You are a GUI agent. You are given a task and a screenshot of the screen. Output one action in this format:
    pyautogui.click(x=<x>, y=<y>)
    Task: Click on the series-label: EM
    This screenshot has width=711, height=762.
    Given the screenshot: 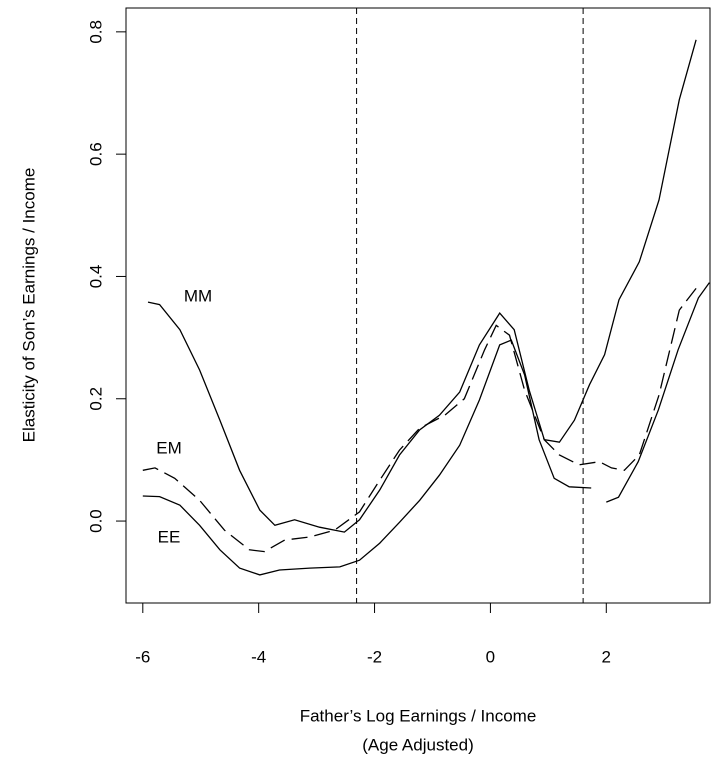 What is the action you would take?
    pyautogui.click(x=169, y=447)
    